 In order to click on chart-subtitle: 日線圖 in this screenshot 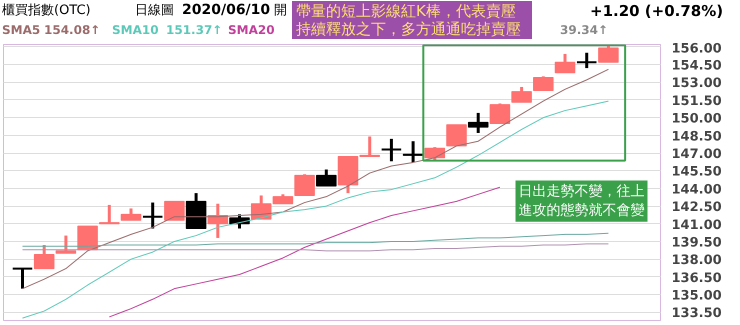, I will do `click(154, 11)`.